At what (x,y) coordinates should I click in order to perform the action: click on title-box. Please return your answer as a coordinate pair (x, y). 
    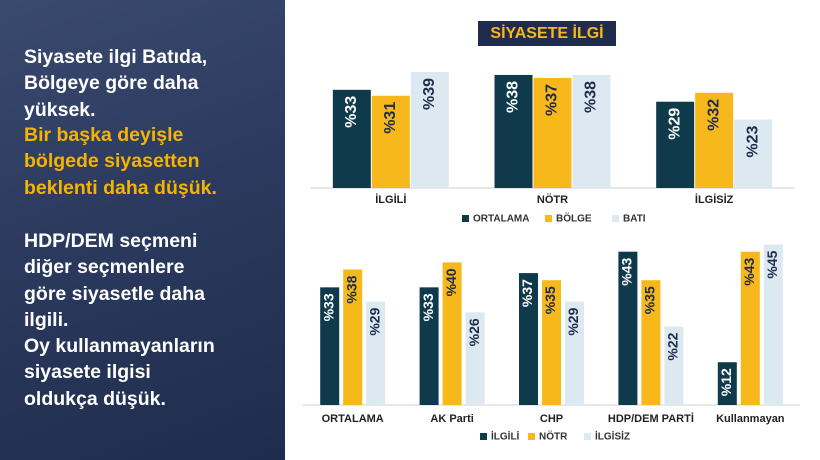
    Looking at the image, I should click on (547, 33).